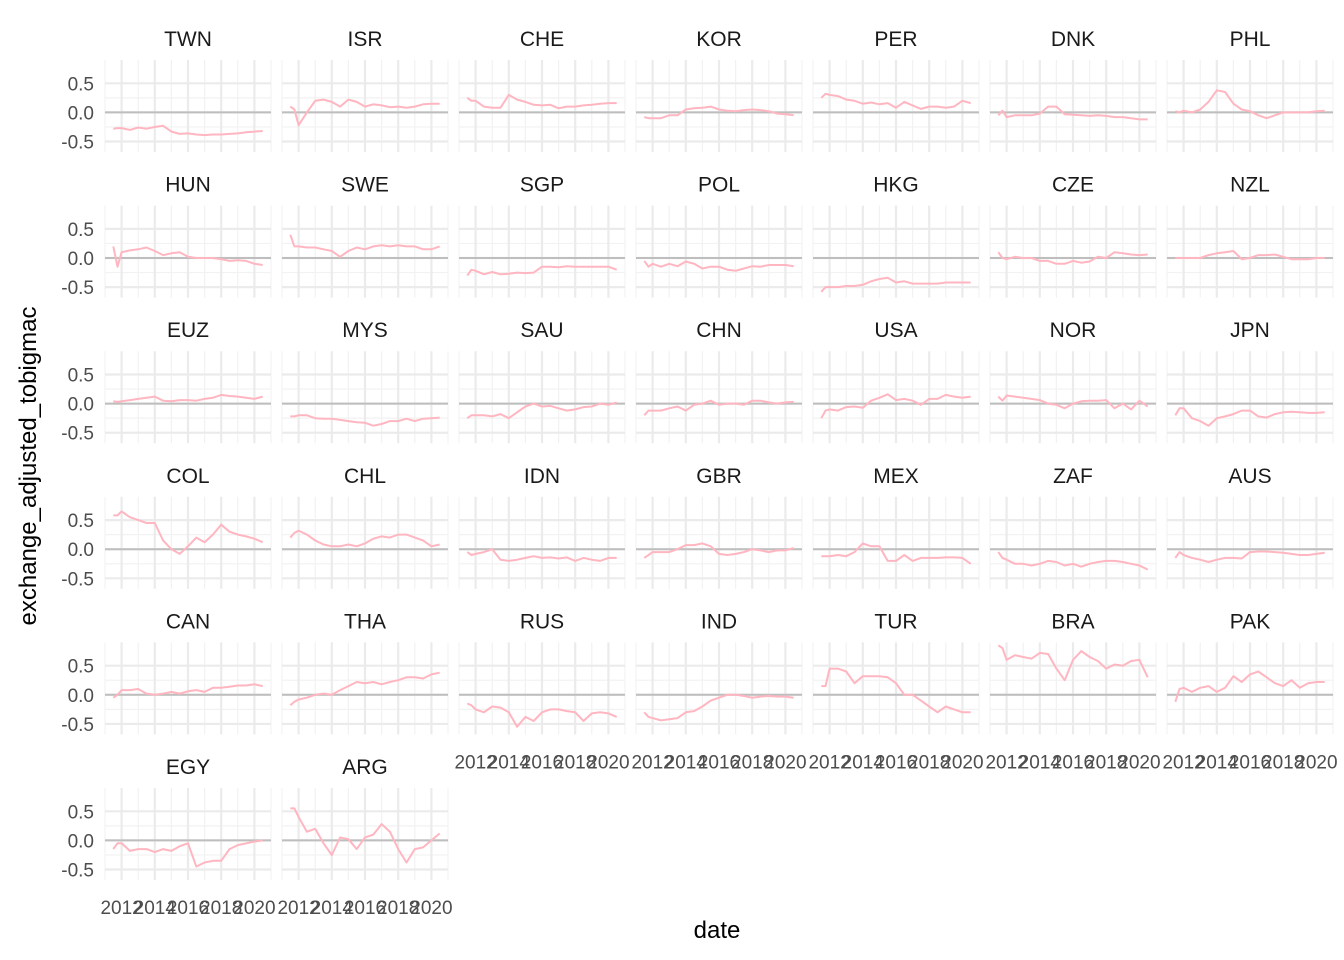 The height and width of the screenshot is (960, 1344). I want to click on facet-strip-label: CZE, so click(1073, 185).